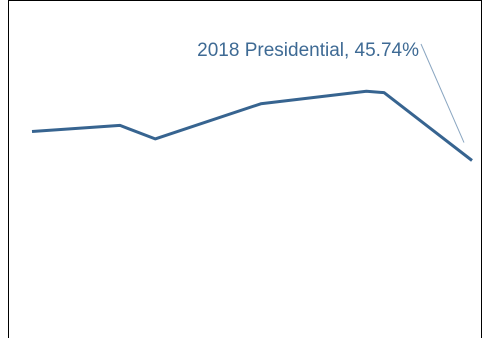  Describe the element at coordinates (308, 50) in the screenshot. I see `annotation-label: 2018 Presidential, 45.74%` at that location.